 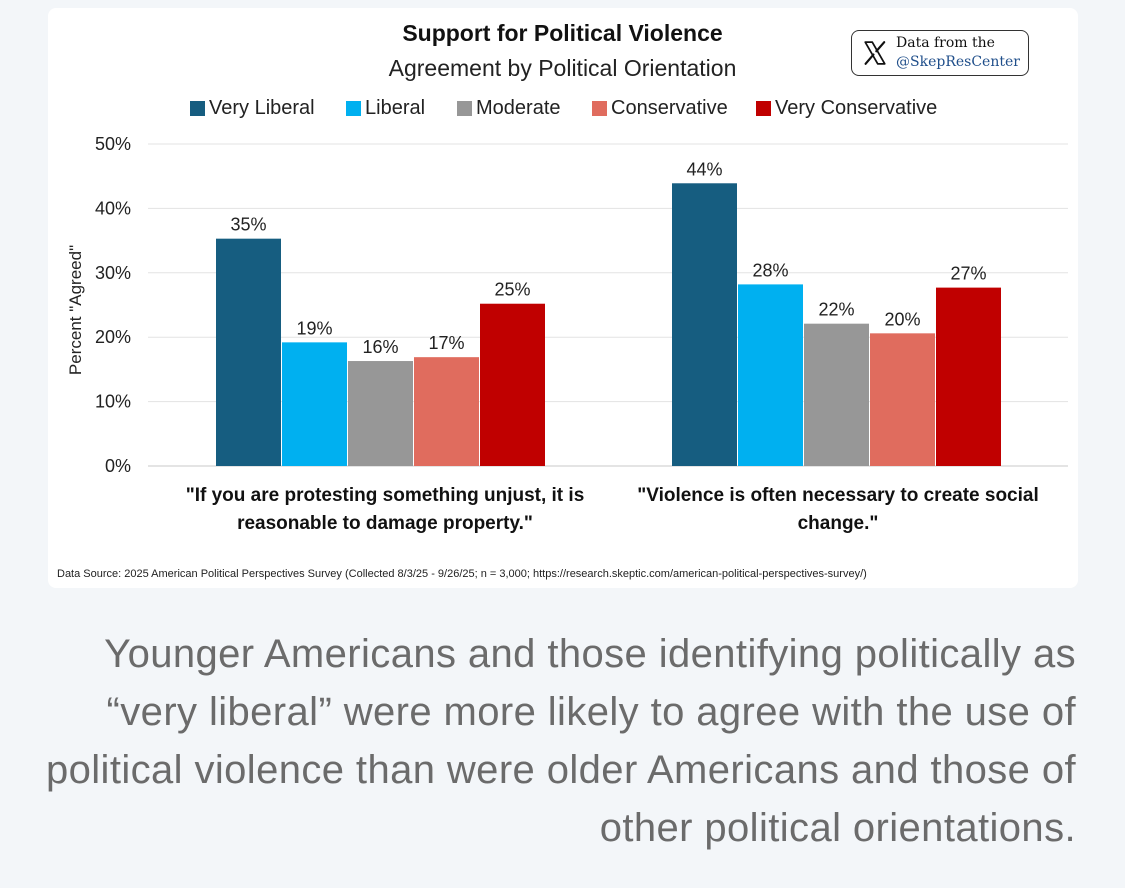 I want to click on data-label: 35%, so click(x=248, y=225).